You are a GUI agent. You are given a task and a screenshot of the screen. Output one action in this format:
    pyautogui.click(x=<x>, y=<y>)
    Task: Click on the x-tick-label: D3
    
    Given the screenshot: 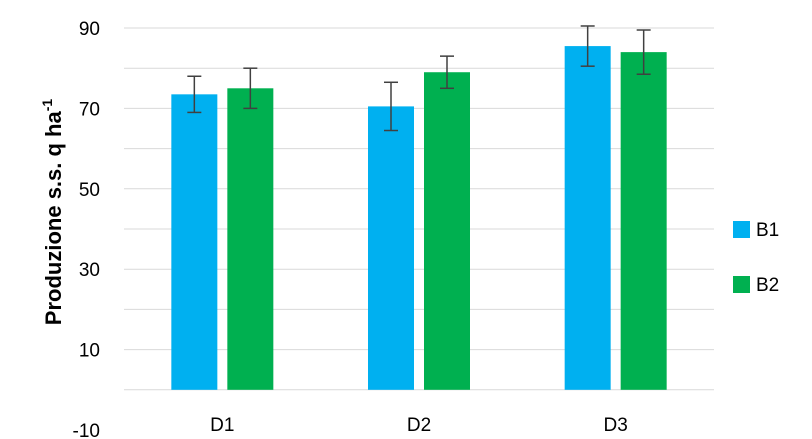 What is the action you would take?
    pyautogui.click(x=616, y=425)
    